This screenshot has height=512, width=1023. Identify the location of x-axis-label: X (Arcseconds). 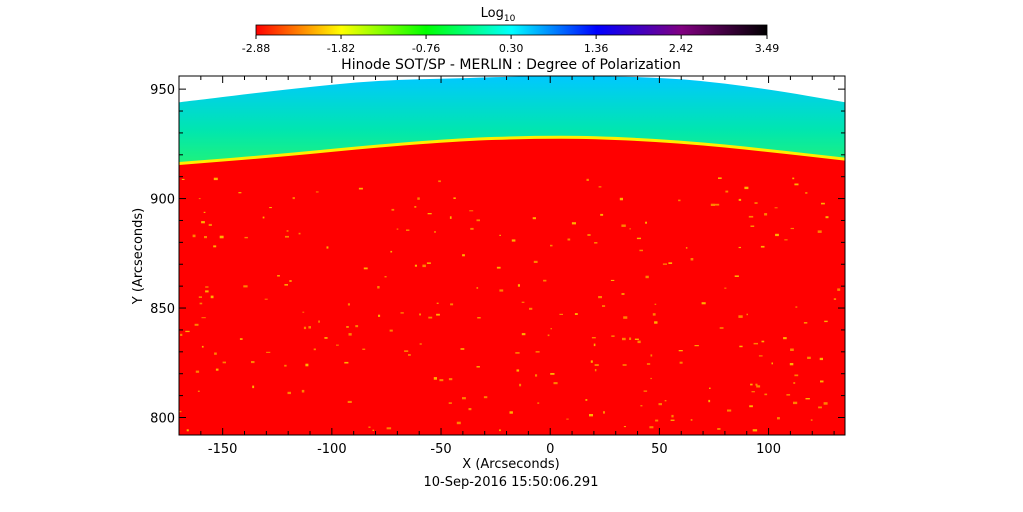
(510, 464).